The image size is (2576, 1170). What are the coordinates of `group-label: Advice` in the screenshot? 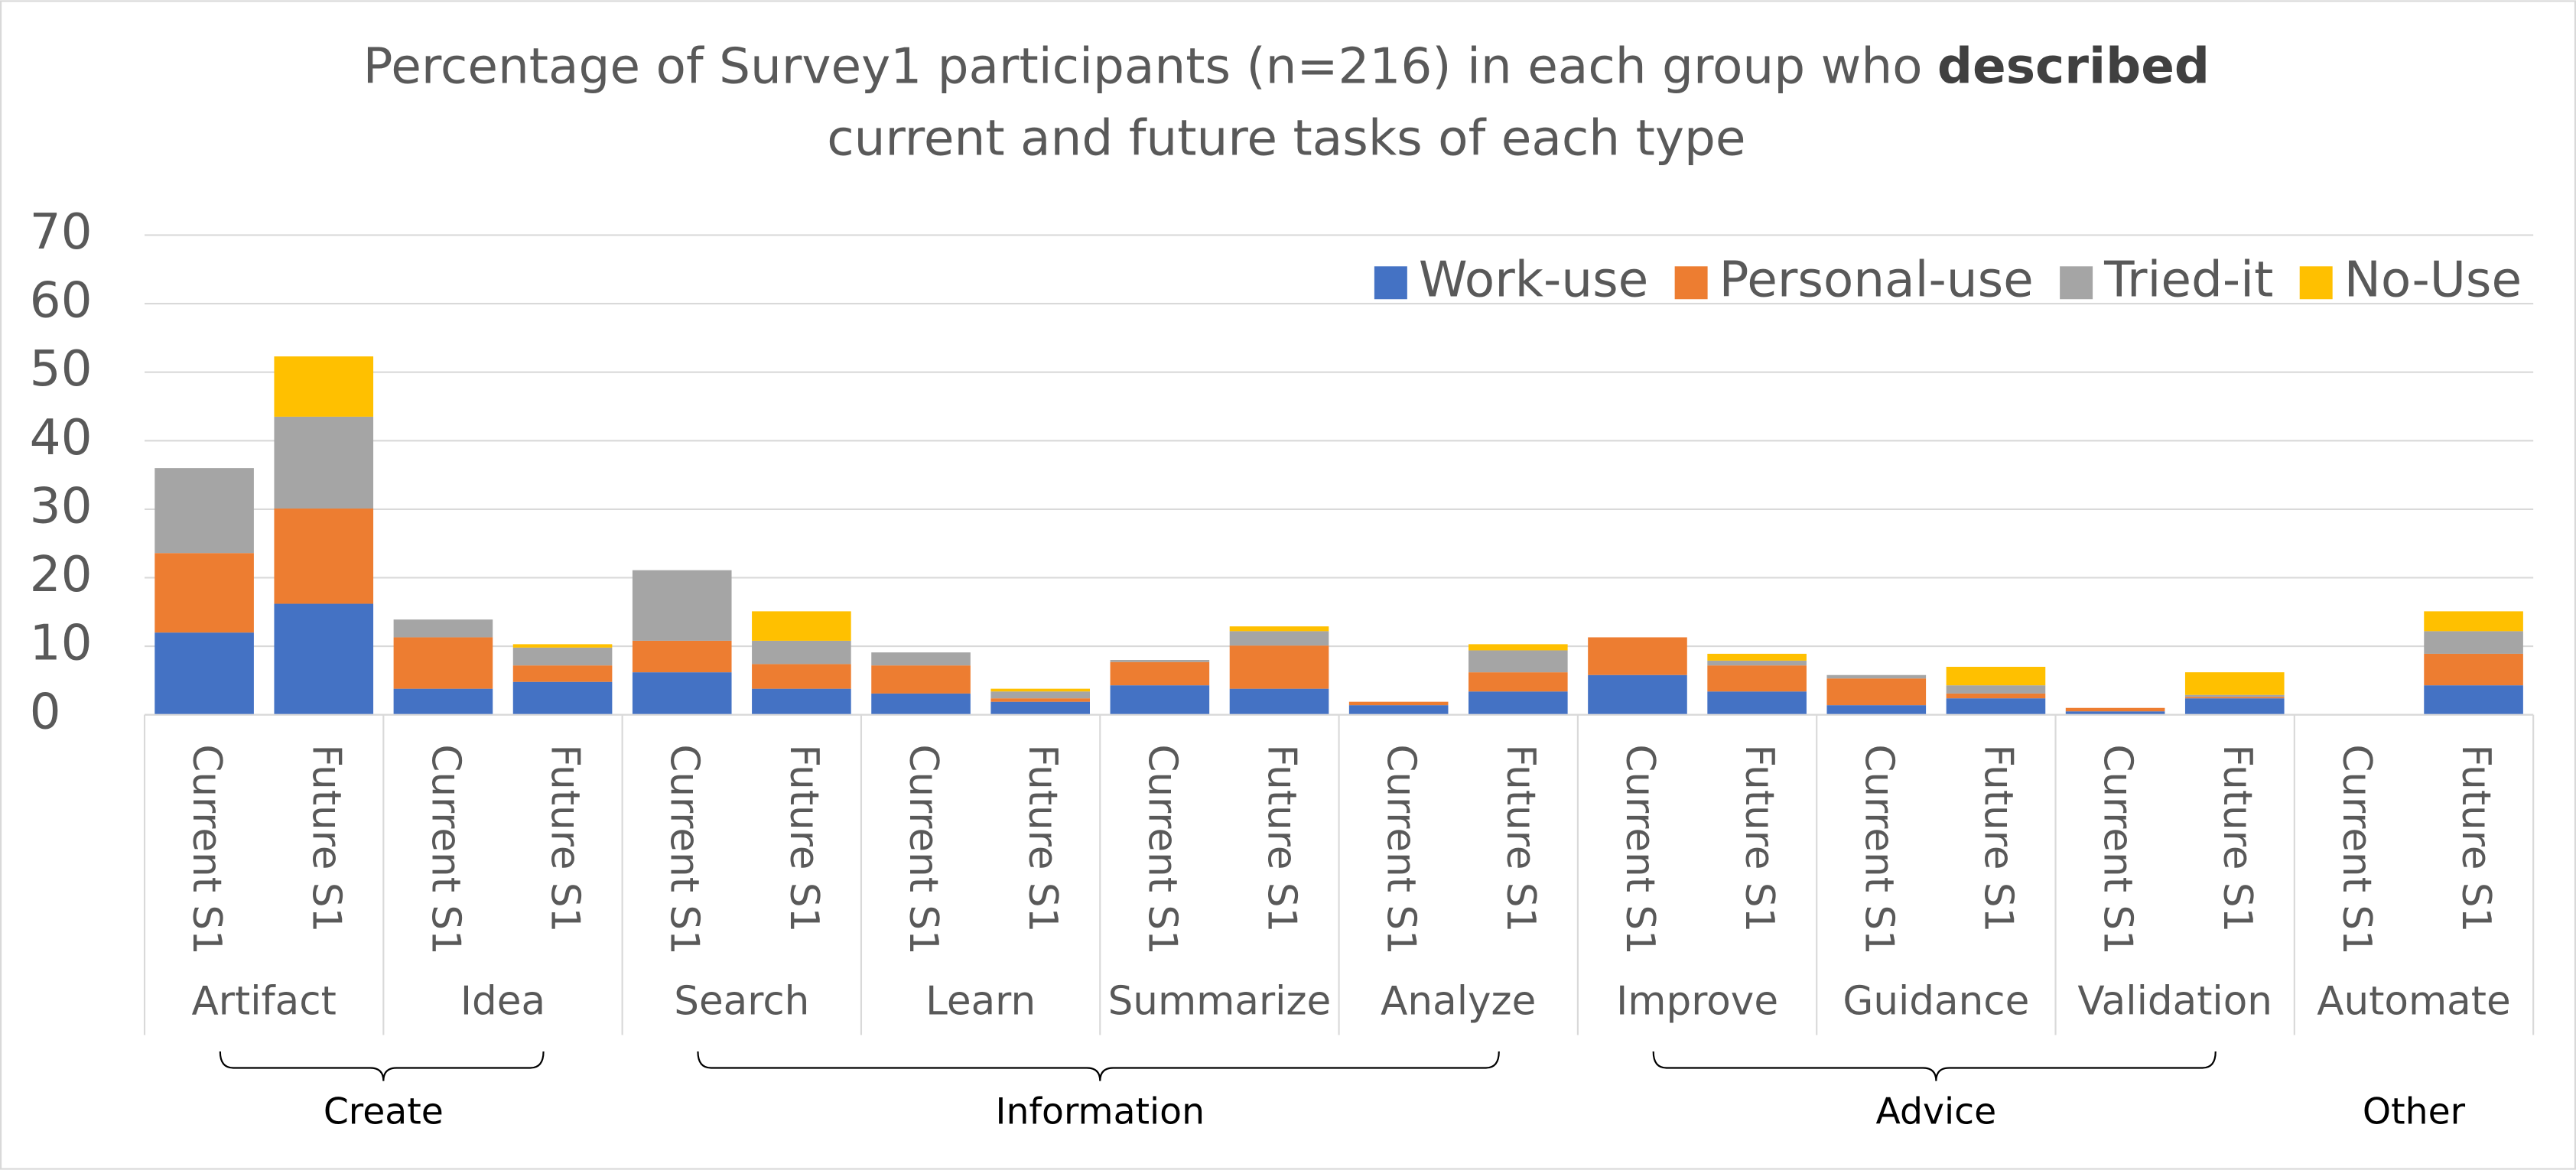 It's located at (1936, 1112).